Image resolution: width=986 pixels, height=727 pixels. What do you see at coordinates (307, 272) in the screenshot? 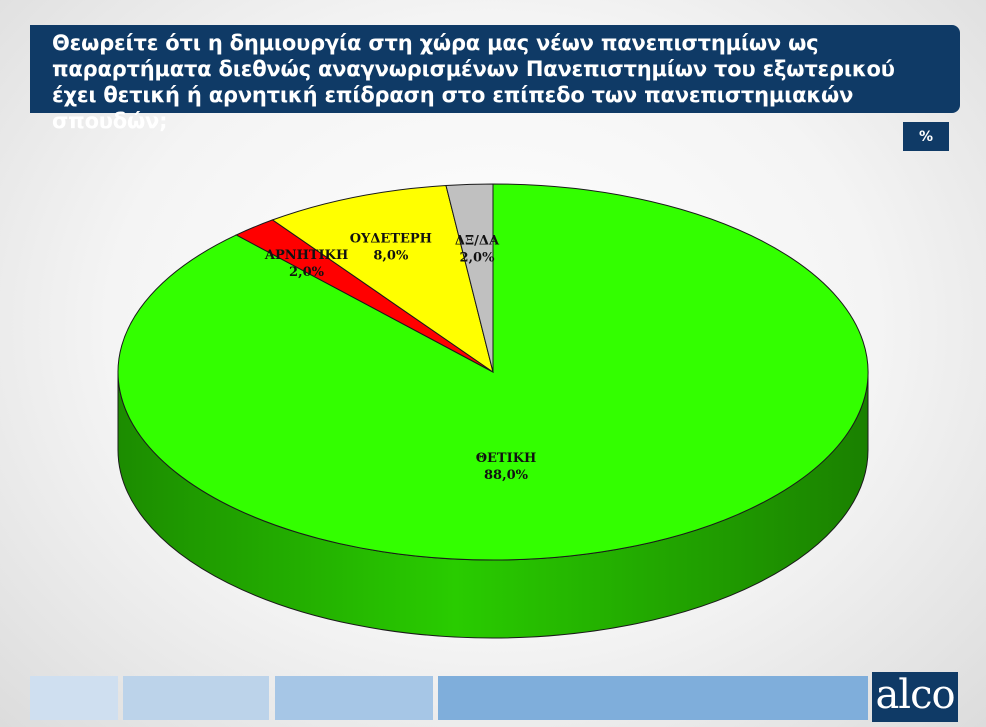
I see `slice-value-1: 2,0%` at bounding box center [307, 272].